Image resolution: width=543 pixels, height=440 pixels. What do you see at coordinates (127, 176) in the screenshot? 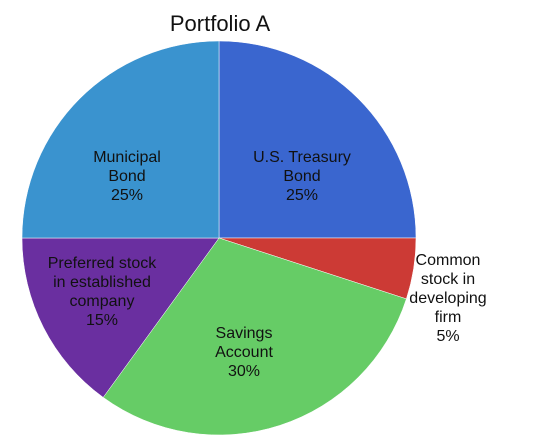
I see `slice-label: Municipal Bond 25%` at bounding box center [127, 176].